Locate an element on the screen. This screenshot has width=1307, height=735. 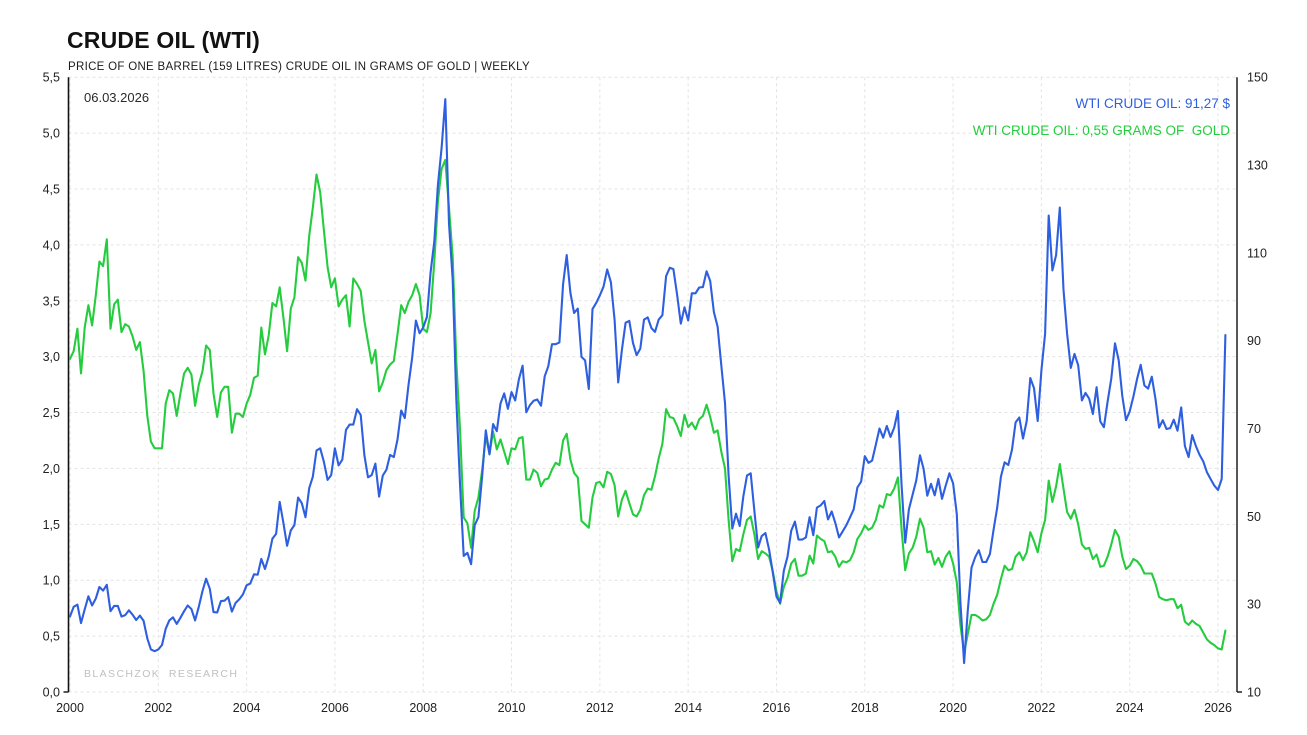
watermark-label: BLASCHZOK RESEARCH is located at coordinates (161, 674).